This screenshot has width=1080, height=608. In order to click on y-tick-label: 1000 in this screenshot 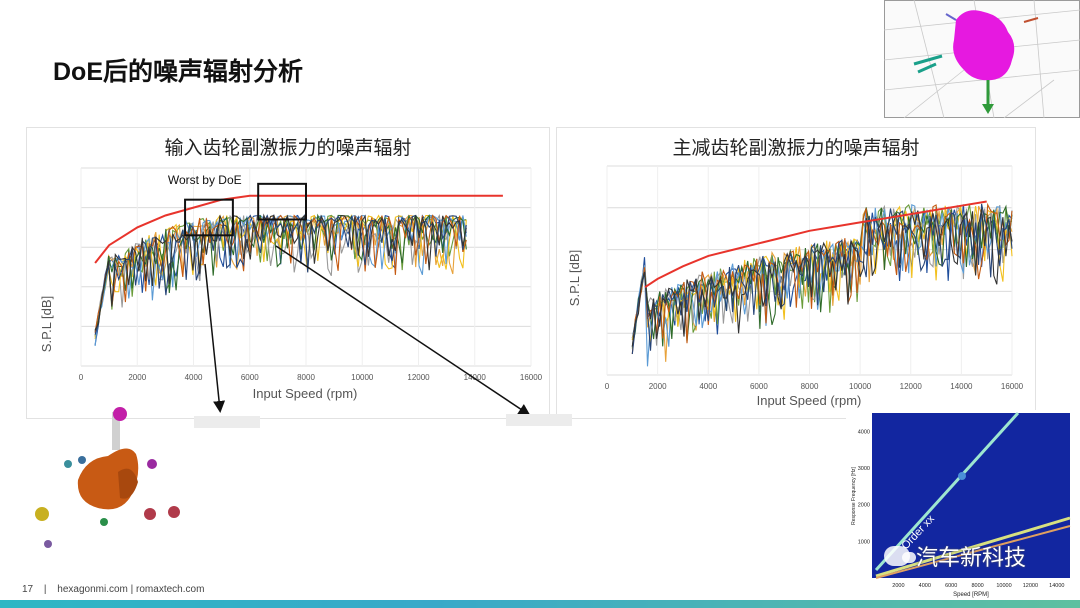, I will do `click(864, 542)`.